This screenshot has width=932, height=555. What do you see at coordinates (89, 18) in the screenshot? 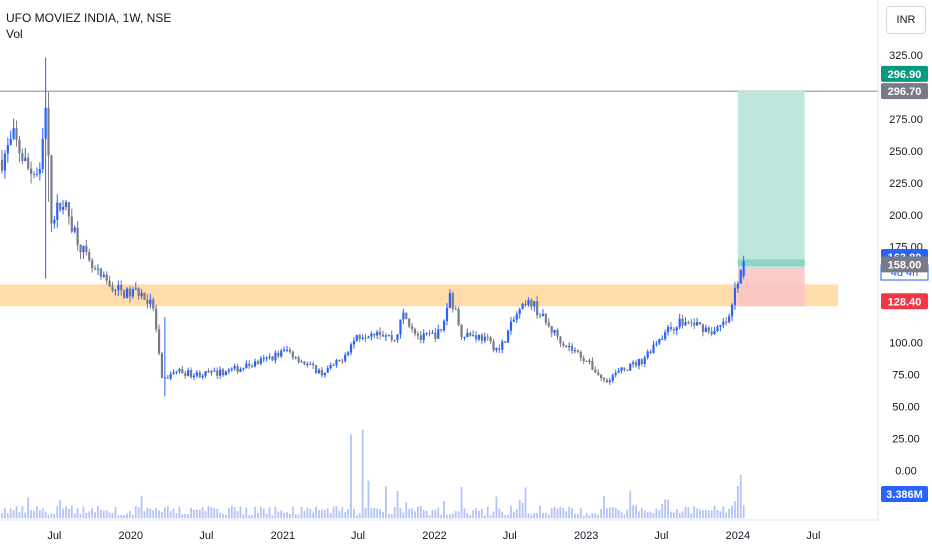
I see `symbol-title: UFO MOVIEZ INDIA, 1W, NSE` at bounding box center [89, 18].